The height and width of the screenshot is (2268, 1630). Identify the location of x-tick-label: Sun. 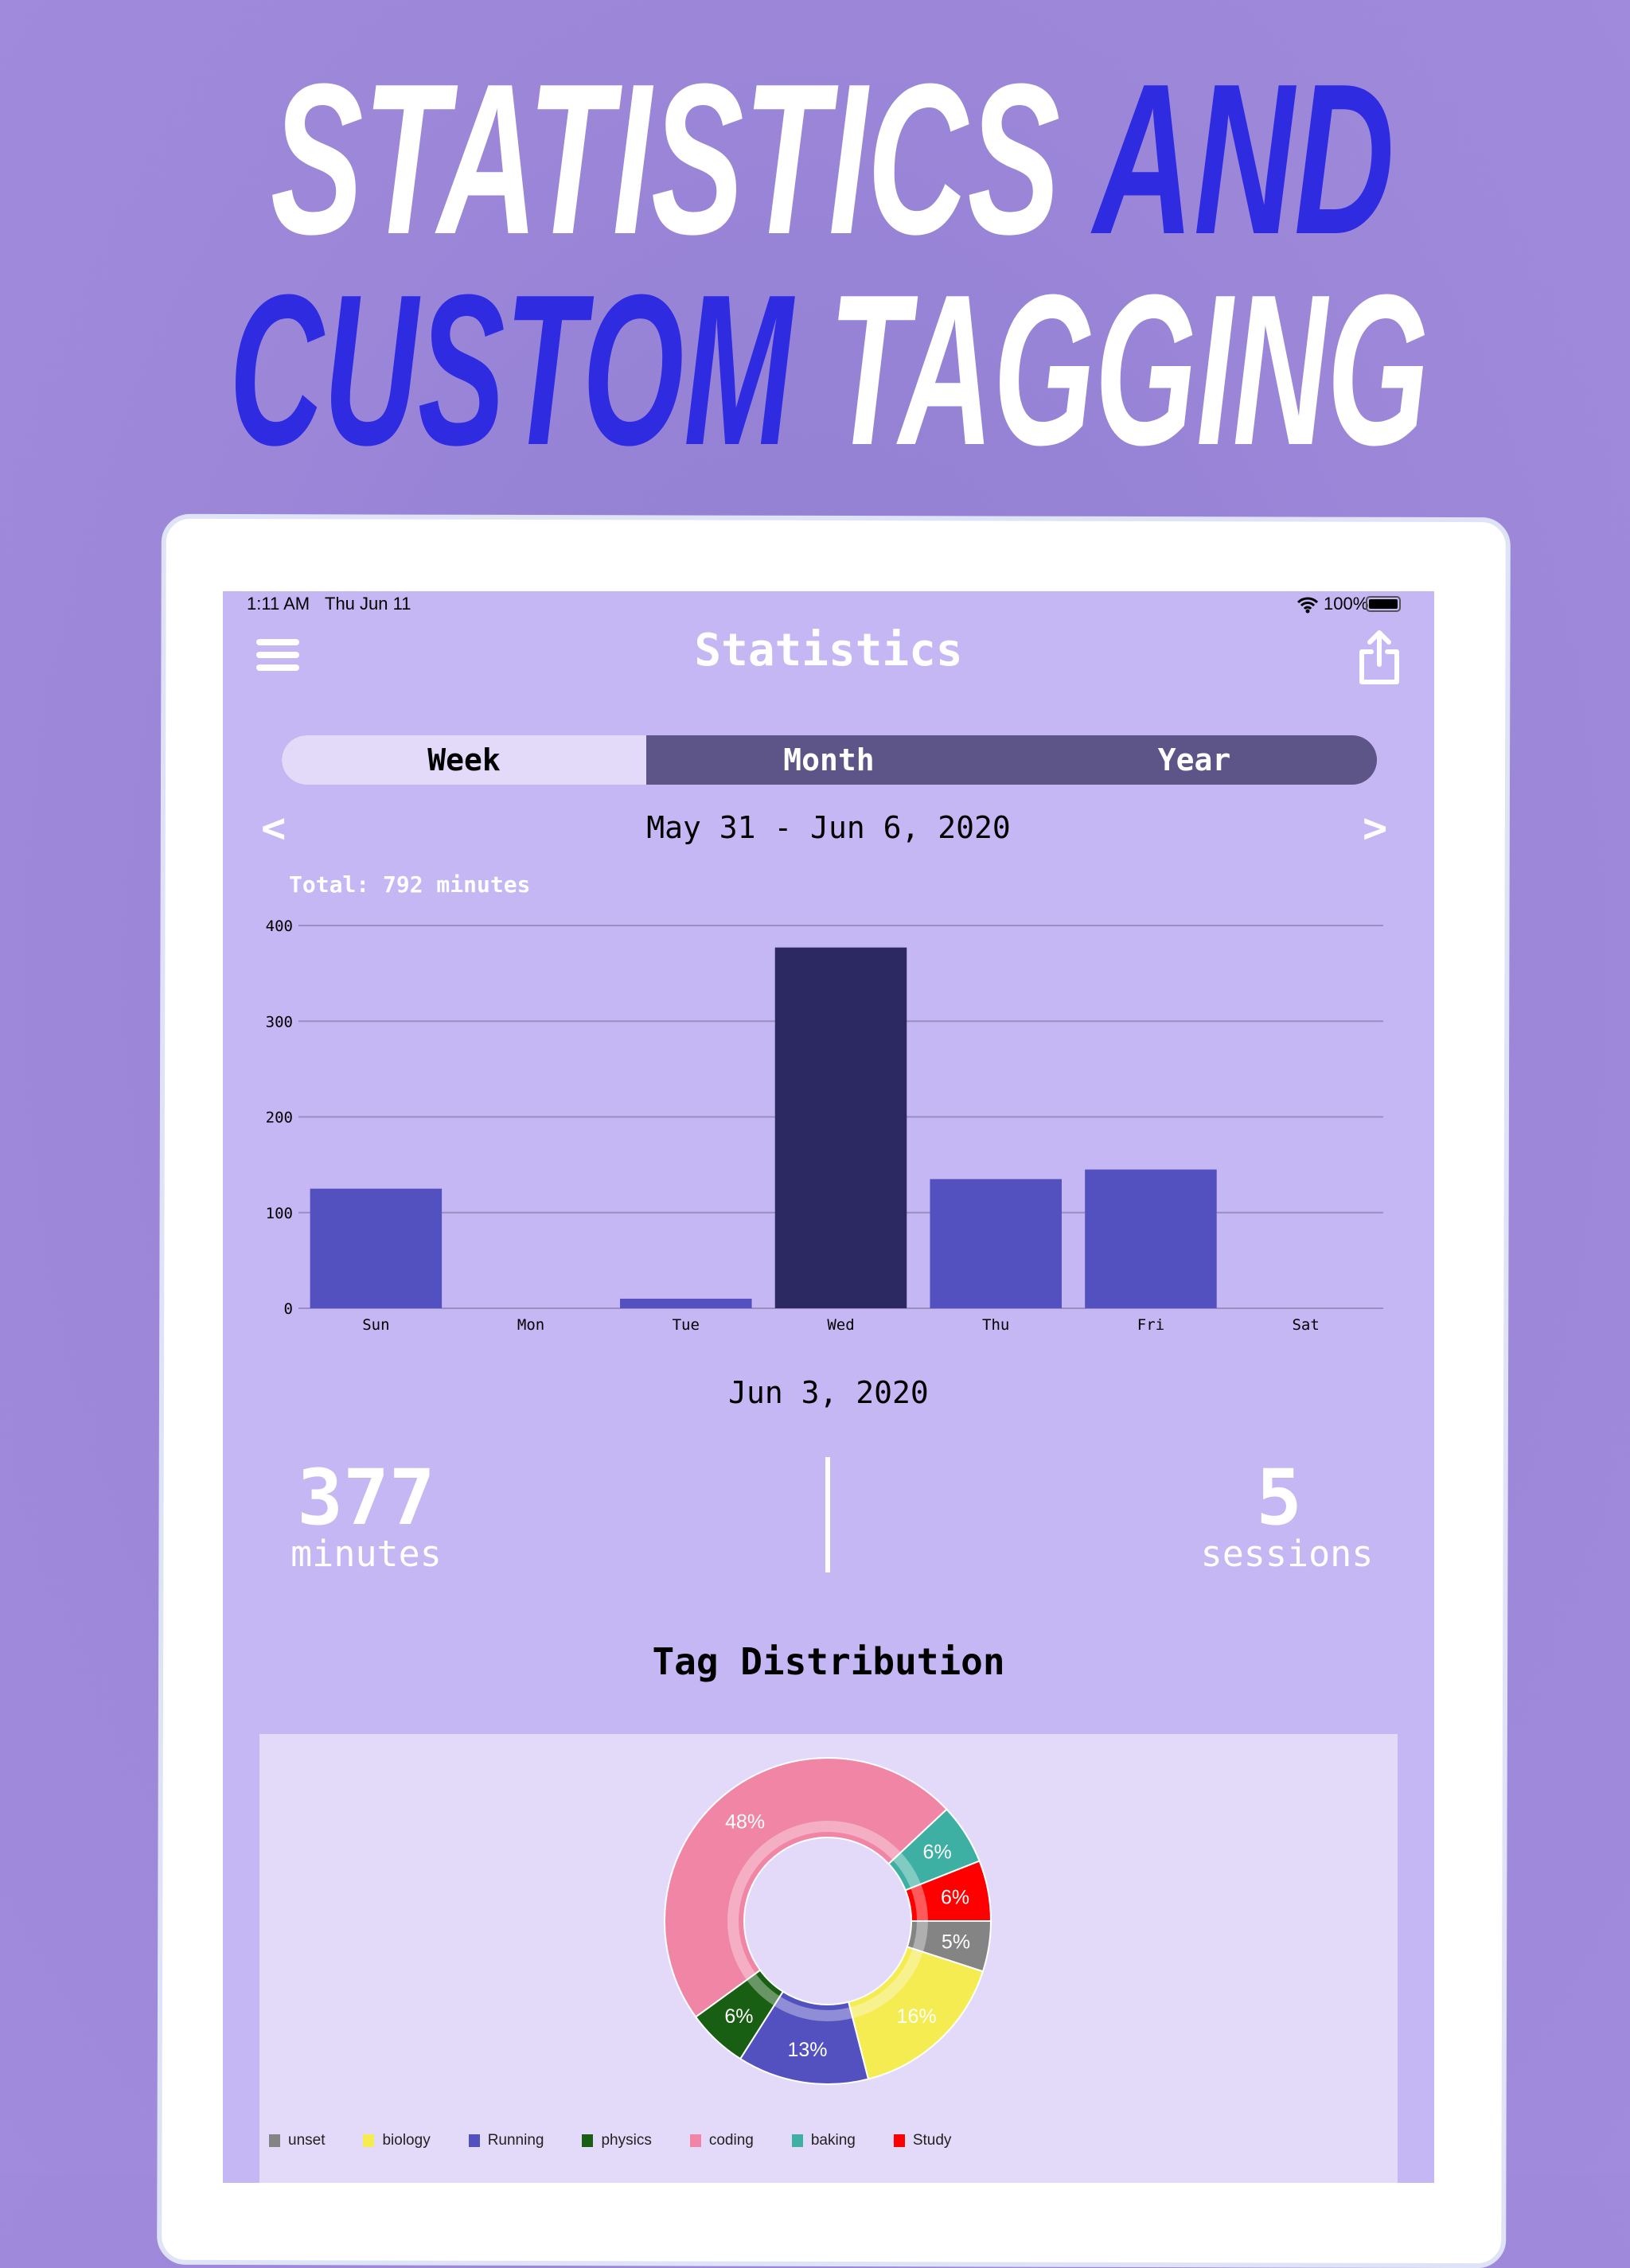
(375, 1325).